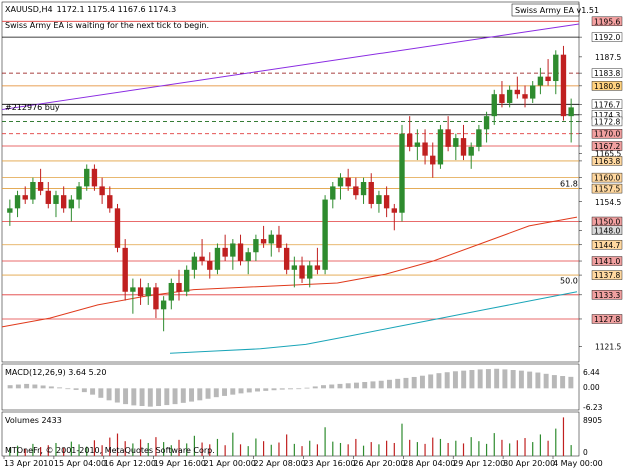 The height and width of the screenshot is (473, 625). I want to click on symbol-title: XAUUSD,H4 1172.1 1175.4 1167.6 1174.3, so click(90, 9).